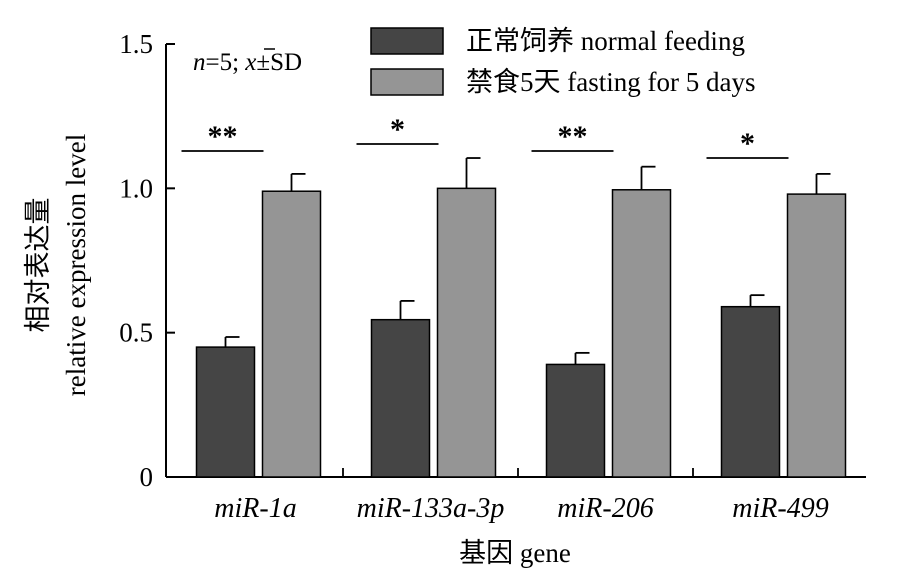 The height and width of the screenshot is (586, 898). I want to click on category-label: miR-499, so click(780, 508).